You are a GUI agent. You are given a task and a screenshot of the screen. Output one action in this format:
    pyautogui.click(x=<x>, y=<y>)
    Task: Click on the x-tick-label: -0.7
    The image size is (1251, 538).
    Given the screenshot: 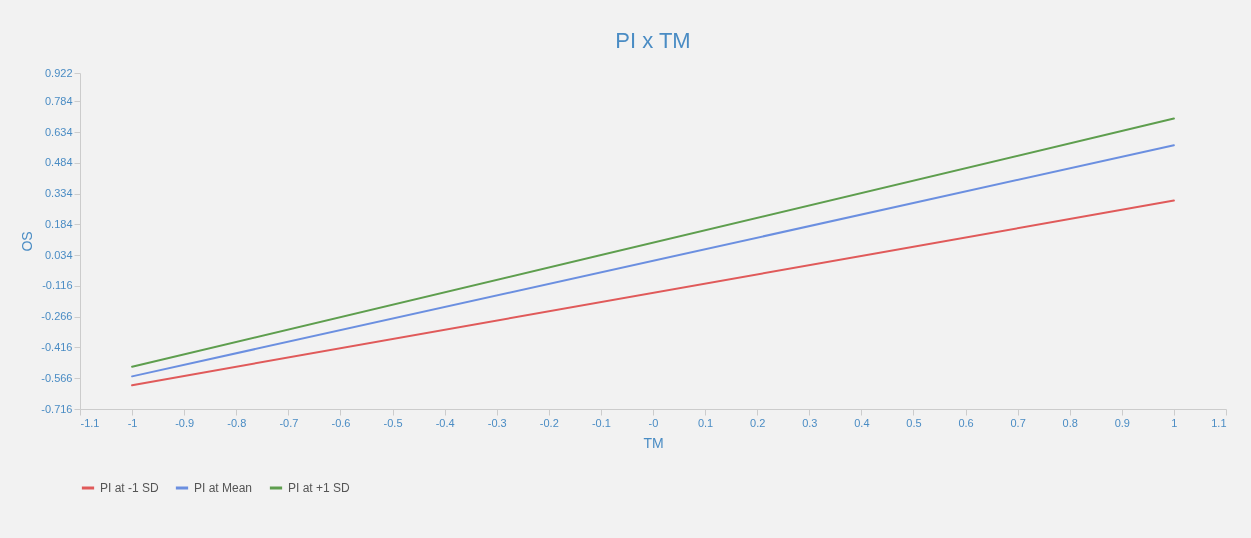 What is the action you would take?
    pyautogui.click(x=289, y=422)
    